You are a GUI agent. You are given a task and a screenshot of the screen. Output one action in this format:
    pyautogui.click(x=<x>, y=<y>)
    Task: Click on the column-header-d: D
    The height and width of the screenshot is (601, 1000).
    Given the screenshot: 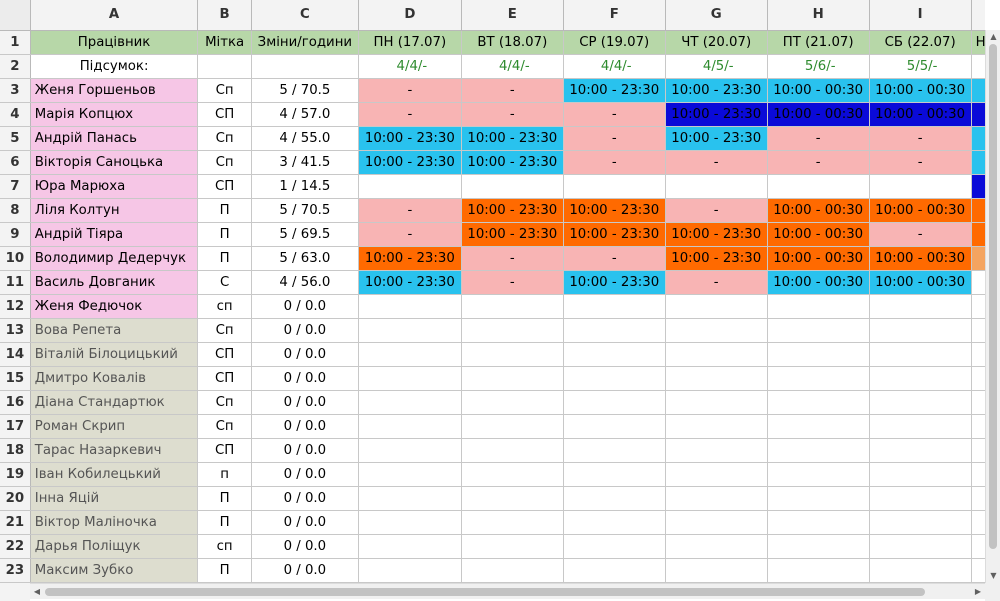 What is the action you would take?
    pyautogui.click(x=410, y=15)
    